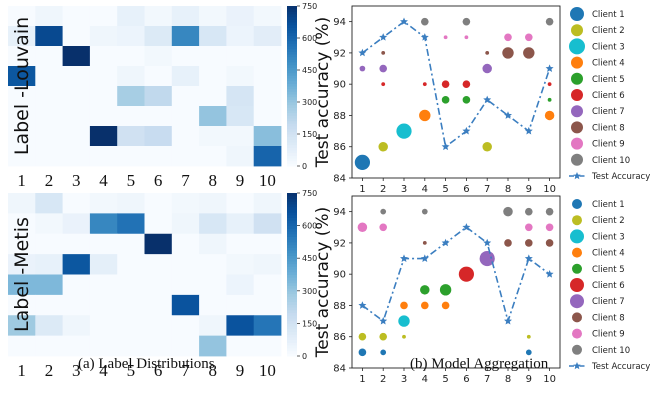 Image resolution: width=658 pixels, height=406 pixels. What do you see at coordinates (445, 189) in the screenshot?
I see `x-tick-label: 5` at bounding box center [445, 189].